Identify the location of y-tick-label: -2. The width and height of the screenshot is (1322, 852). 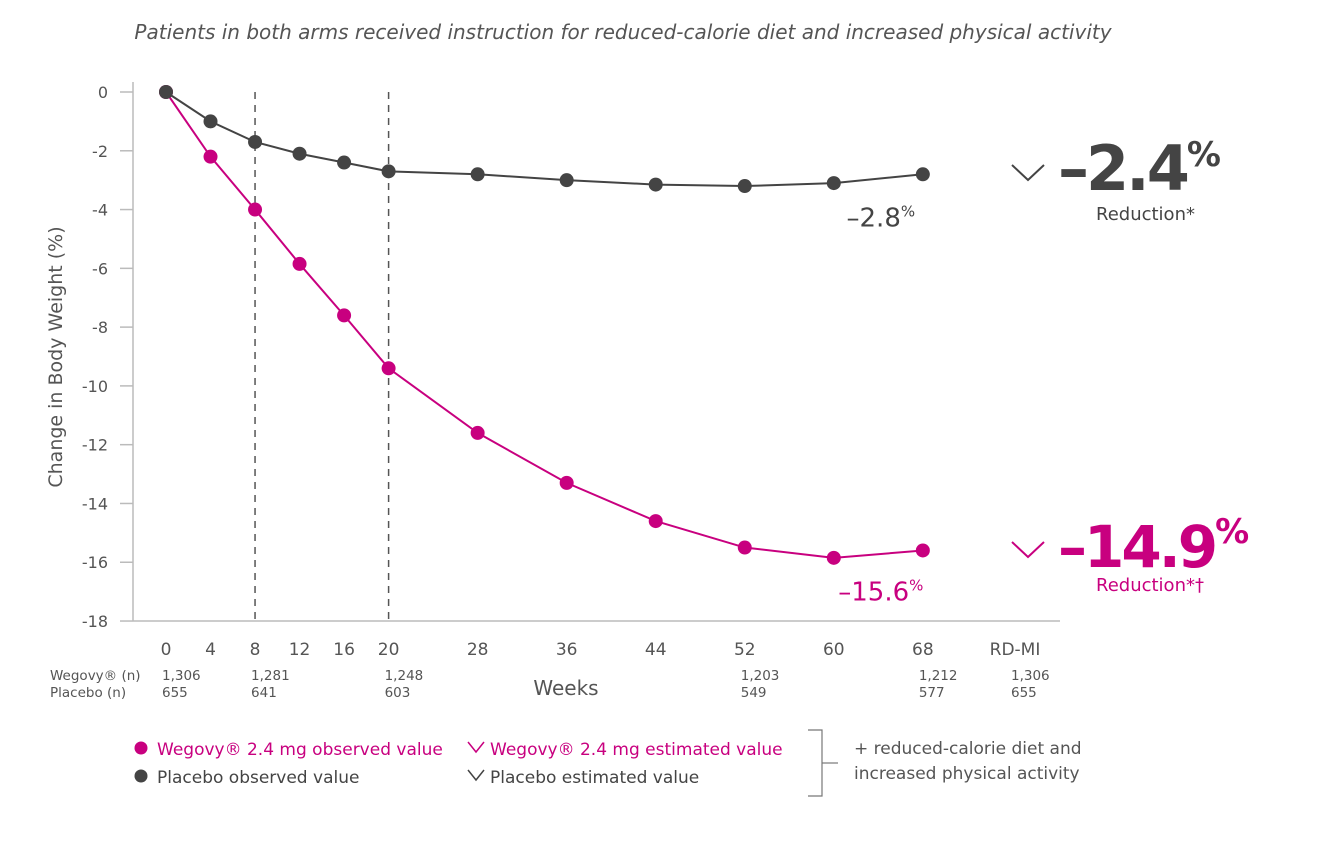
(100, 151).